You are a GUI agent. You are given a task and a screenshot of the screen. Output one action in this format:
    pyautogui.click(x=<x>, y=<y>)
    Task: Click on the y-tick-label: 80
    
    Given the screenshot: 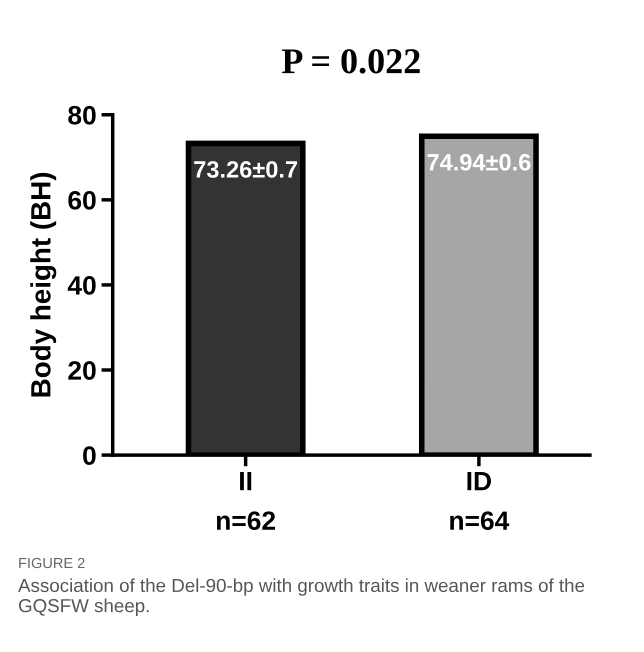 What is the action you would take?
    pyautogui.click(x=82, y=115)
    